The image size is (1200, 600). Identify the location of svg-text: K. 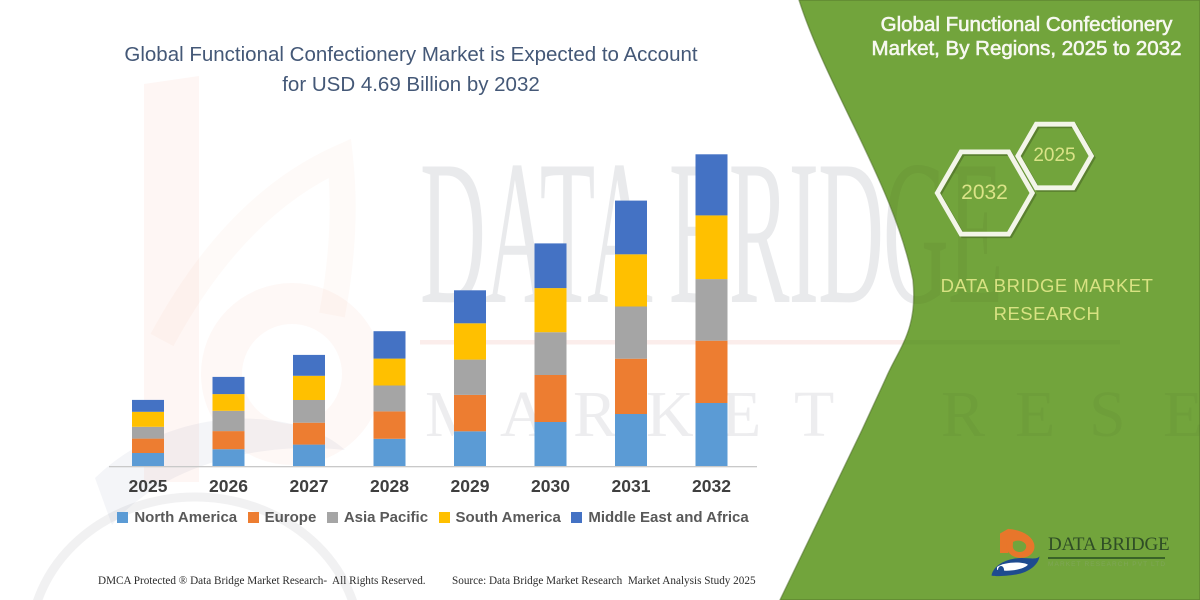
(670, 414).